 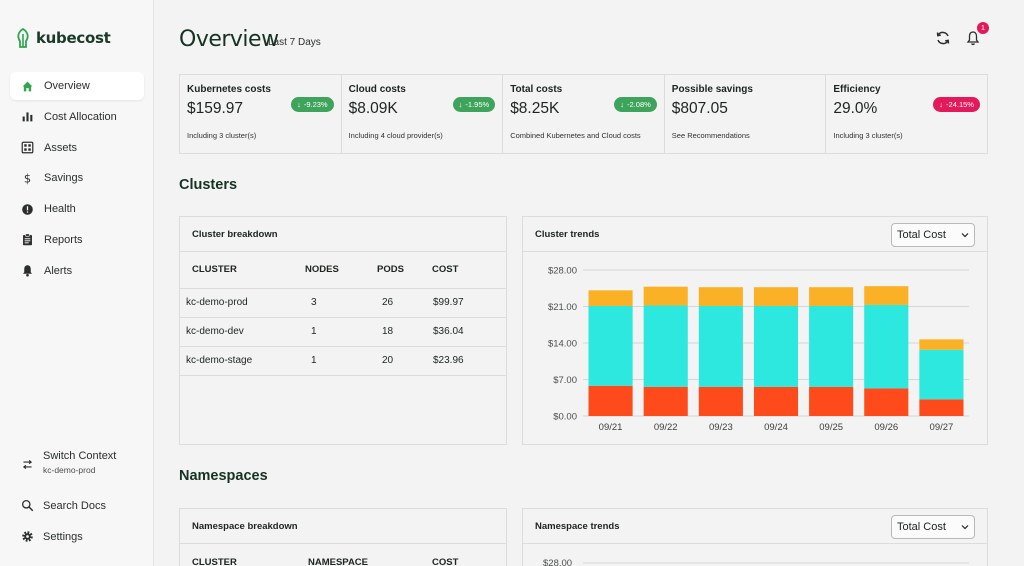 I want to click on kpi-change-badge: ↓ -9.23%, so click(x=312, y=104).